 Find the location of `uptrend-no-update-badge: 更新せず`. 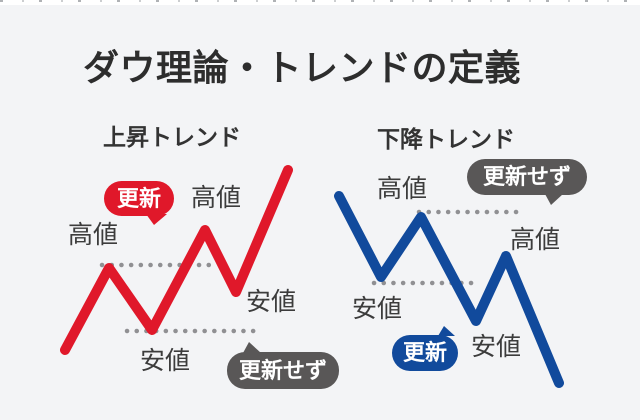

uptrend-no-update-badge: 更新せず is located at coordinates (283, 365).